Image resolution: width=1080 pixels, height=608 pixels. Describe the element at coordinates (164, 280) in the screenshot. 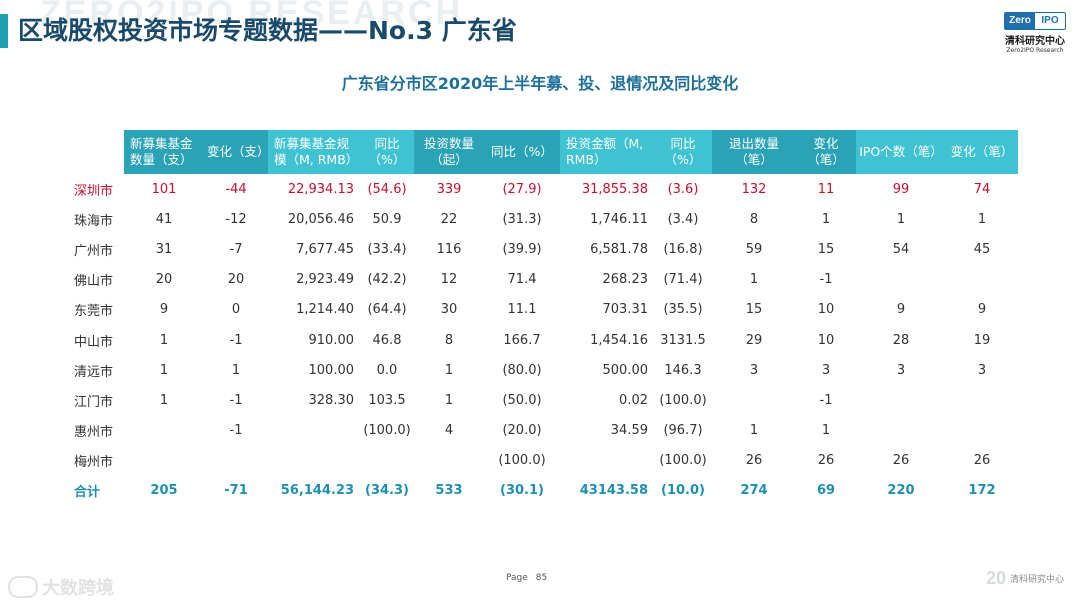

I see `value-cell: 20` at that location.